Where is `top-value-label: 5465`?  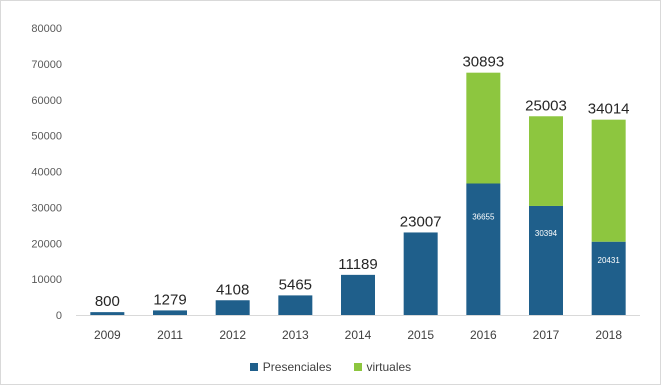 top-value-label: 5465 is located at coordinates (295, 284).